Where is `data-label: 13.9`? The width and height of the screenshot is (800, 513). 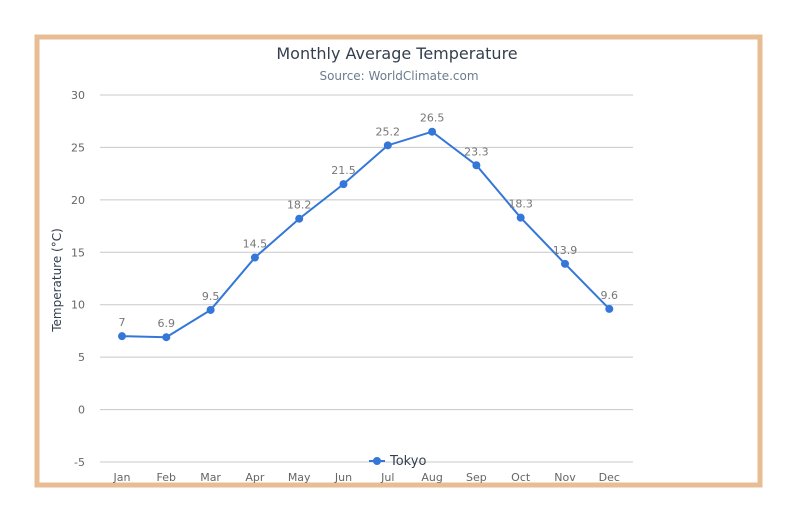
data-label: 13.9 is located at coordinates (565, 250).